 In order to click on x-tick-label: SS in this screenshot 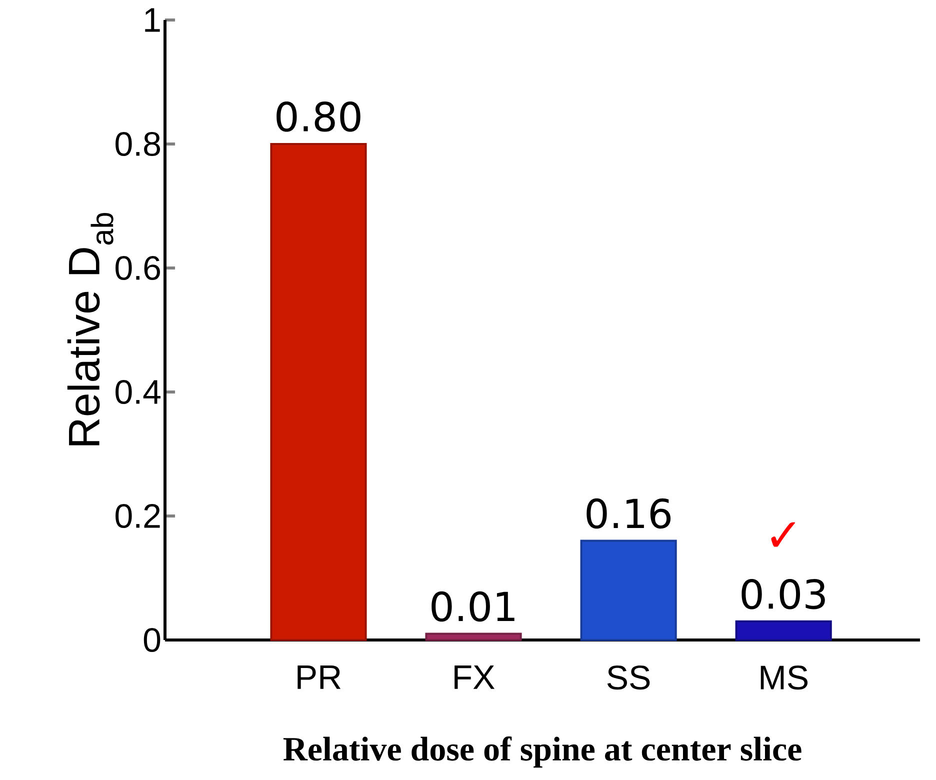, I will do `click(628, 678)`.